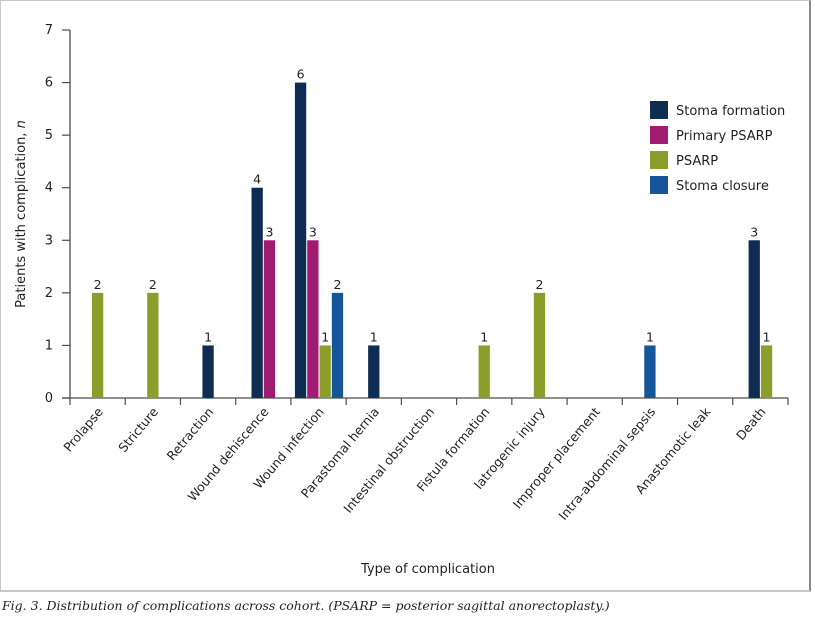  Describe the element at coordinates (49, 135) in the screenshot. I see `y-tick-label: 5` at that location.